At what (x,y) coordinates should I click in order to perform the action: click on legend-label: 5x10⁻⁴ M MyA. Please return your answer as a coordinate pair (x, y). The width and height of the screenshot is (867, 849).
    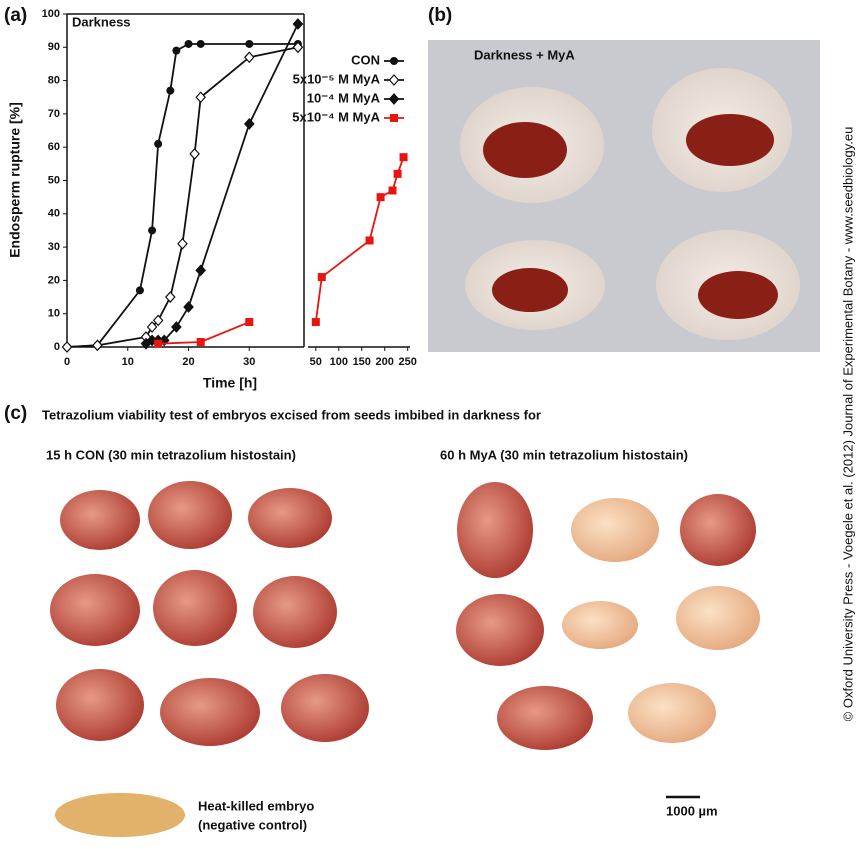
    Looking at the image, I should click on (336, 116).